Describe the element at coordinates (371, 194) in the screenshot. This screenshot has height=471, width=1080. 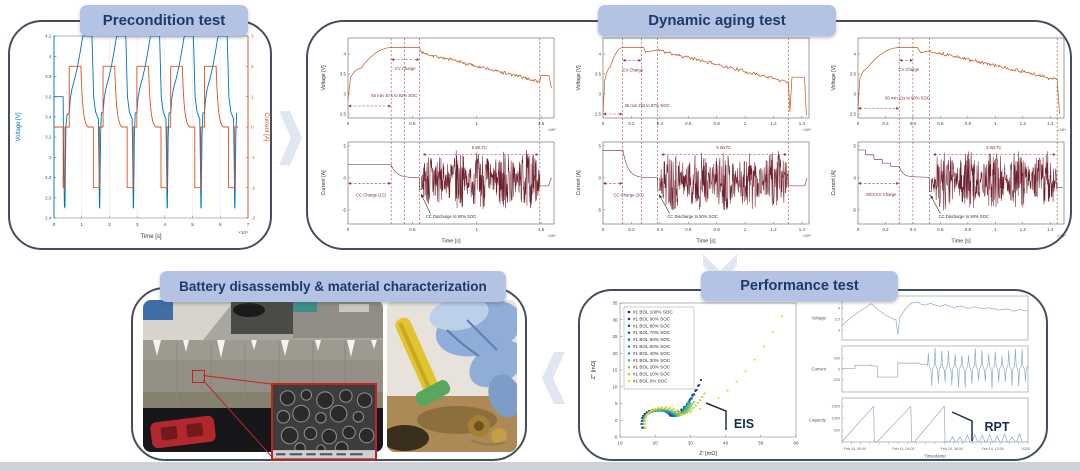
I see `svg-text: CC Charge (1C)` at that location.